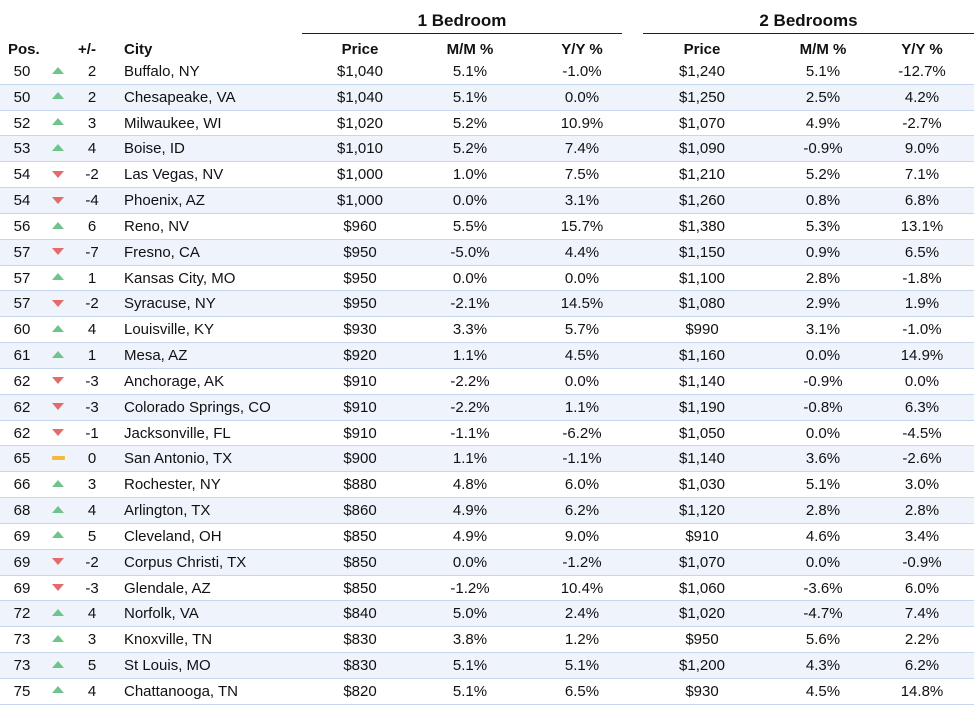 Image resolution: width=974 pixels, height=705 pixels. Describe the element at coordinates (582, 459) in the screenshot. I see `yy-1br-cell: -1.1%` at that location.